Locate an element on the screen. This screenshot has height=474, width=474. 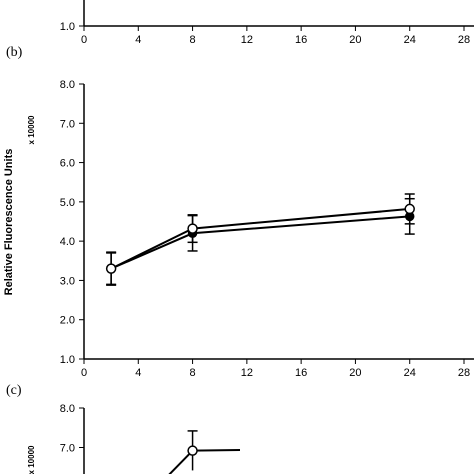
c-y-tick-label: 8.0 is located at coordinates (67, 409).